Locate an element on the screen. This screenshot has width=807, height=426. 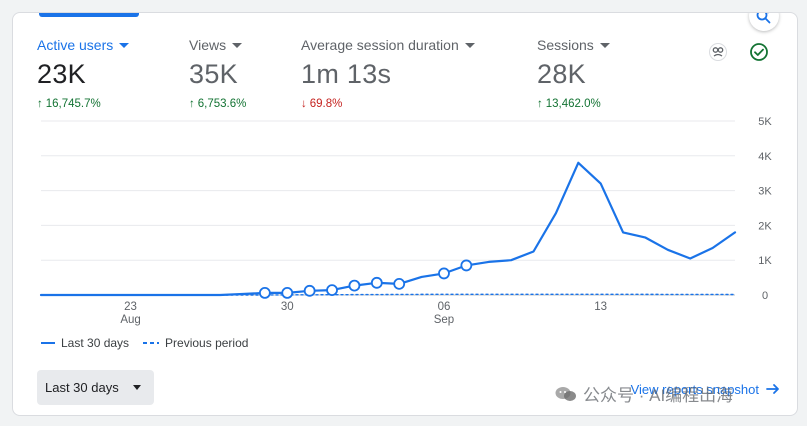
y-tick-label: 0 is located at coordinates (765, 296).